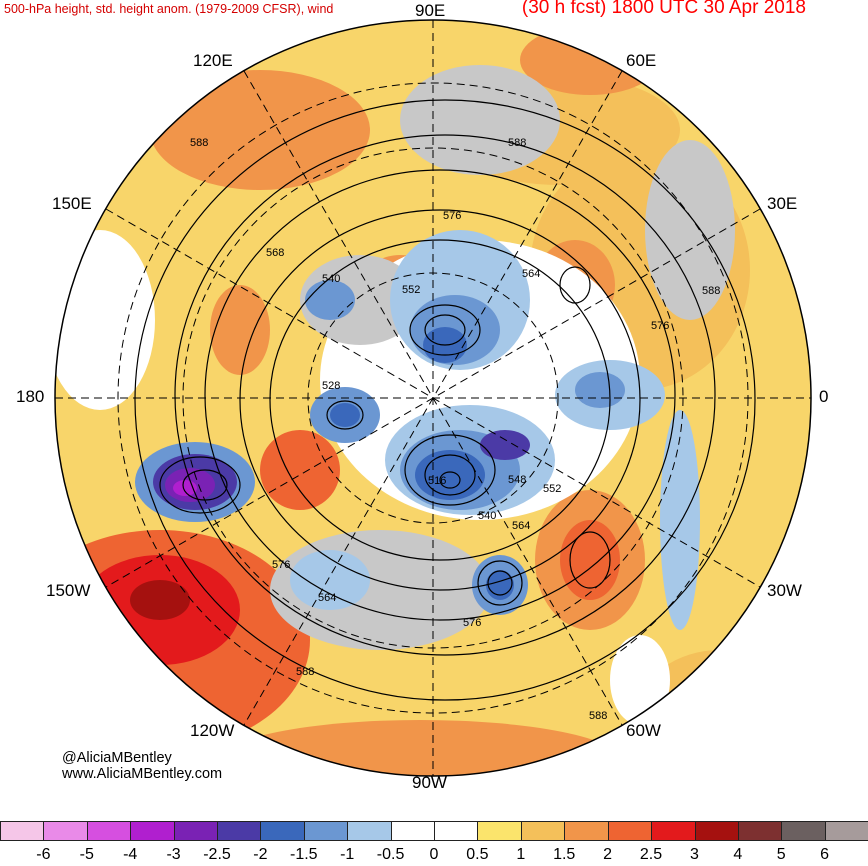  I want to click on lon-label-180: 180, so click(30, 396).